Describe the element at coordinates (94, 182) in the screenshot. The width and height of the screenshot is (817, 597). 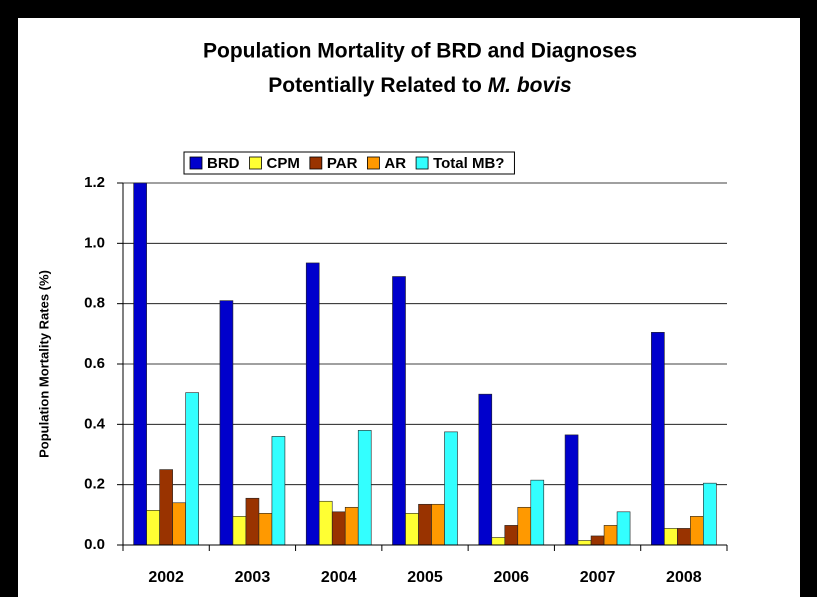
I see `y-tick-label: 1.2` at that location.